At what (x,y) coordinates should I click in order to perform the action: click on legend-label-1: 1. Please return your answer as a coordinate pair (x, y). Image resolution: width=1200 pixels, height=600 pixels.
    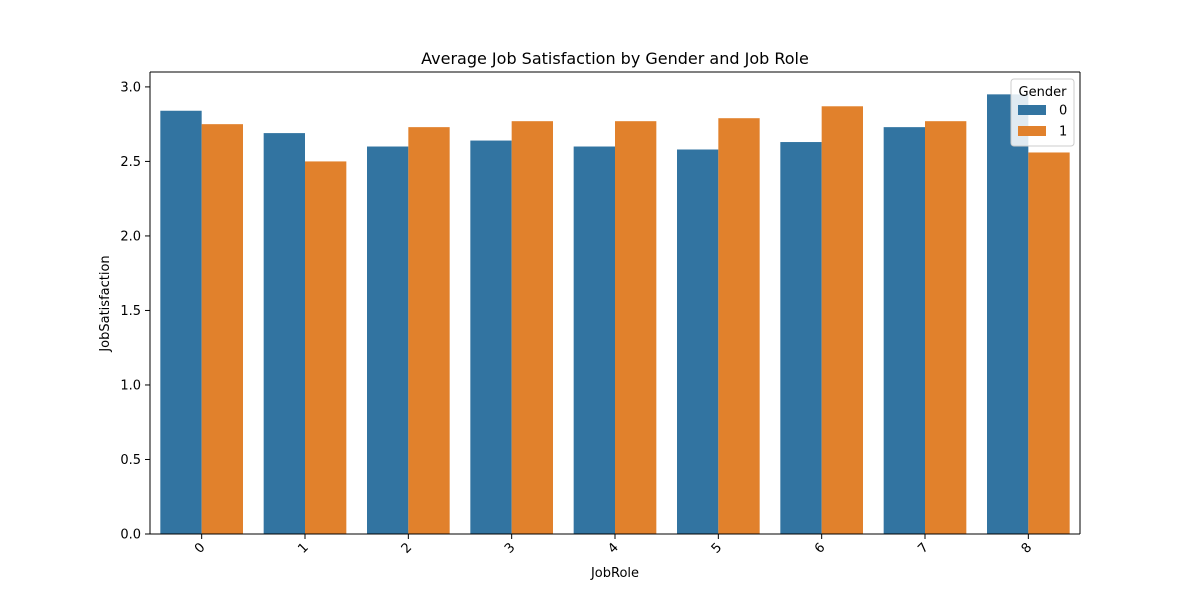
    Looking at the image, I should click on (1063, 132).